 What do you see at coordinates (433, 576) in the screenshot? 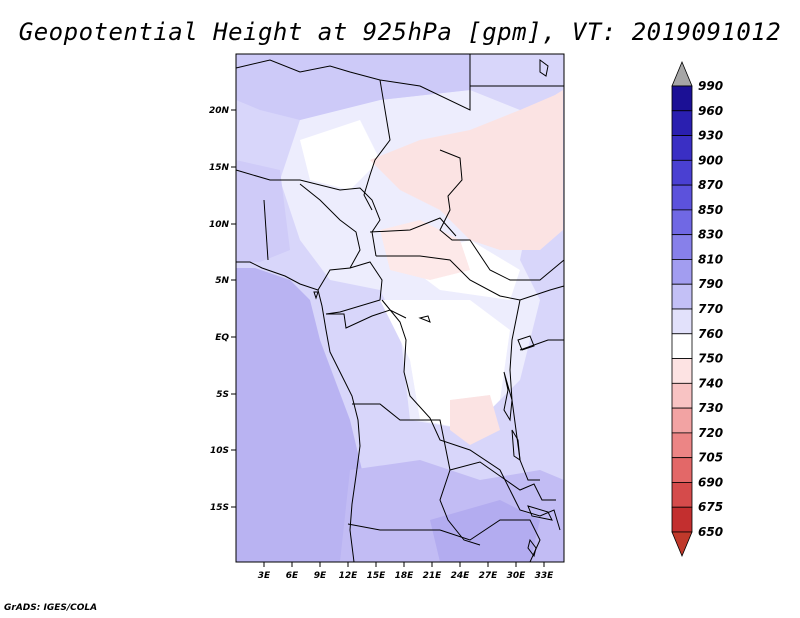
I see `lon-label: 21E` at bounding box center [433, 576].